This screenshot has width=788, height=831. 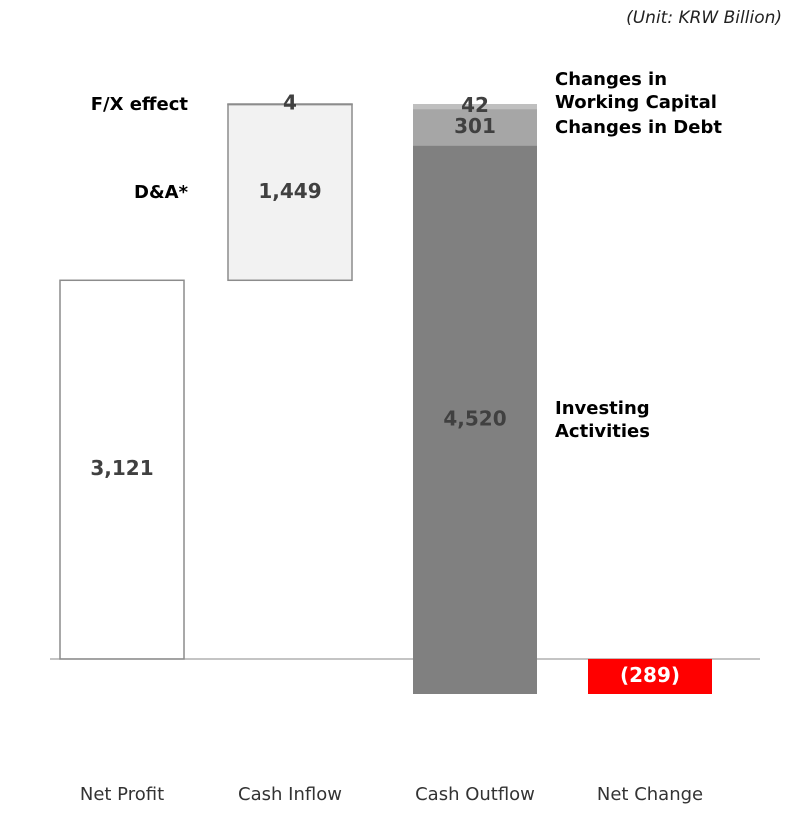 What do you see at coordinates (650, 794) in the screenshot?
I see `x-tick-label: Net Change` at bounding box center [650, 794].